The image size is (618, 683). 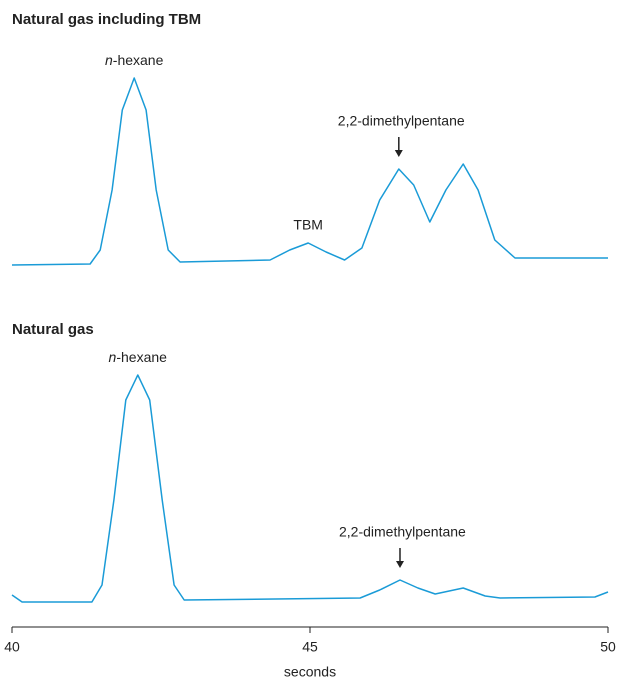 What do you see at coordinates (310, 647) in the screenshot?
I see `x-tick-label: 45` at bounding box center [310, 647].